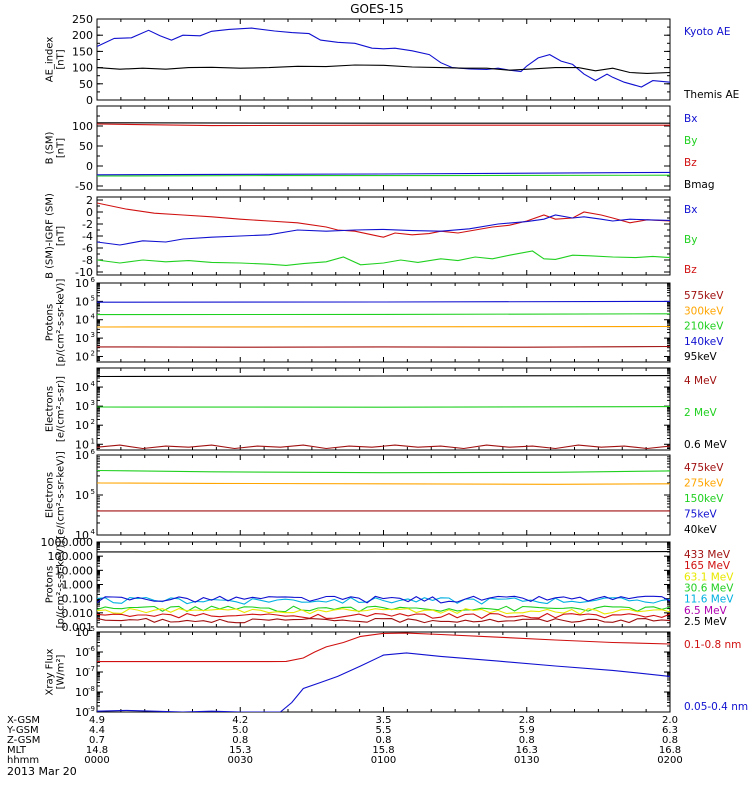 This screenshot has height=804, width=750. Describe the element at coordinates (89, 200) in the screenshot. I see `y-tick-label: 2` at that location.